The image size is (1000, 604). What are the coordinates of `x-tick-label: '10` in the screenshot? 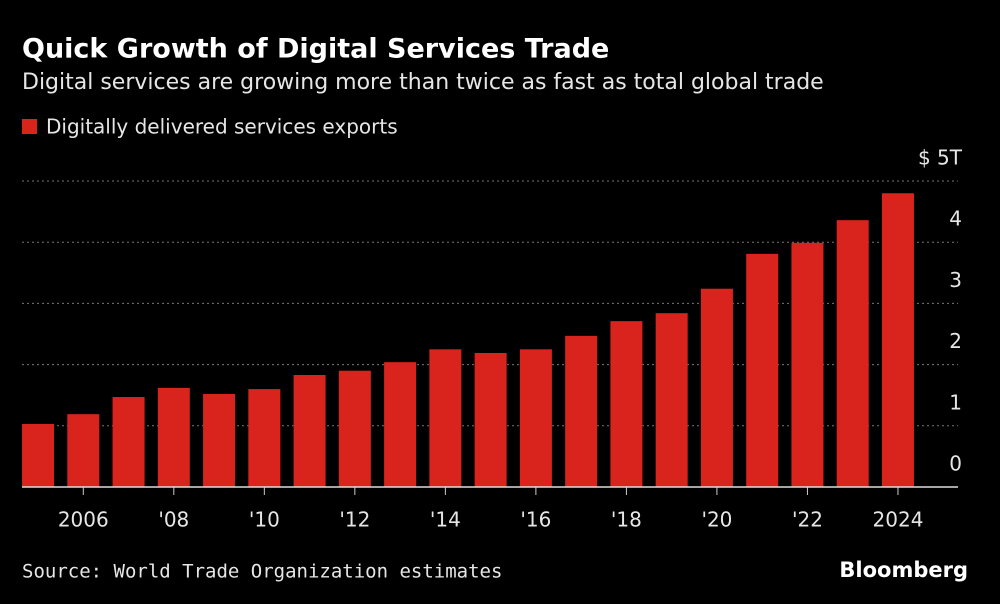 It's located at (264, 520).